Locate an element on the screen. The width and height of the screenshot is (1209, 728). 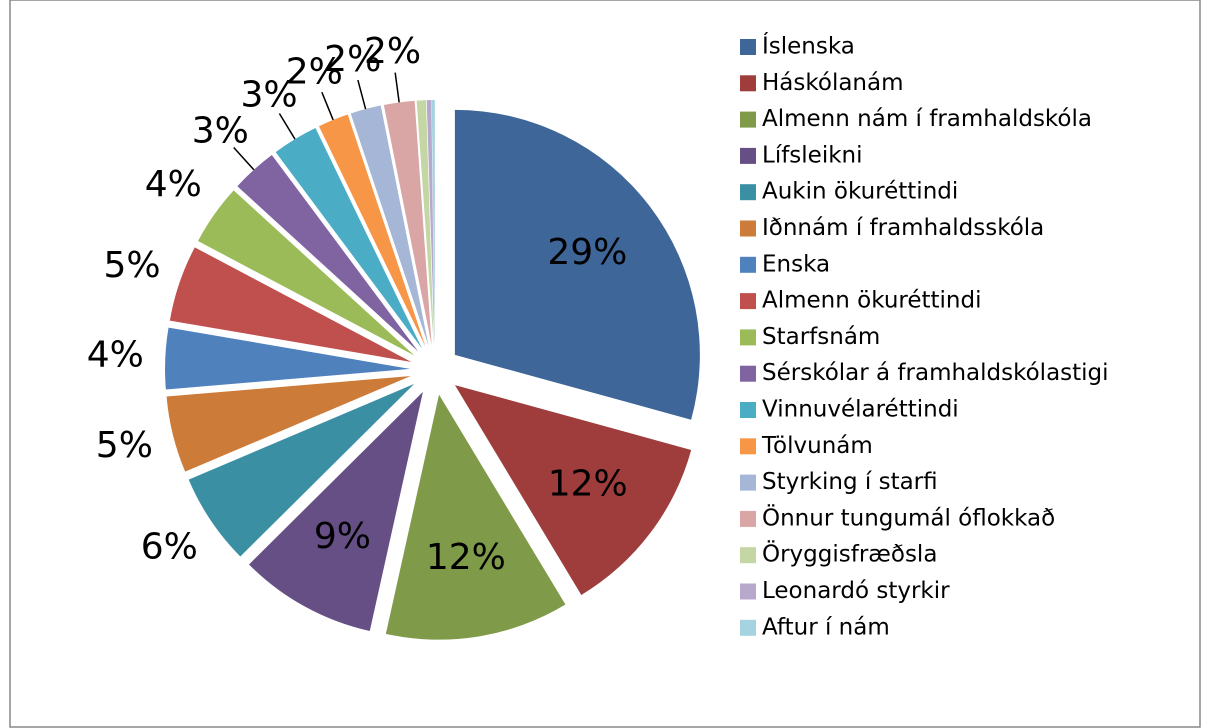
legend-label: Íslenska is located at coordinates (808, 46).